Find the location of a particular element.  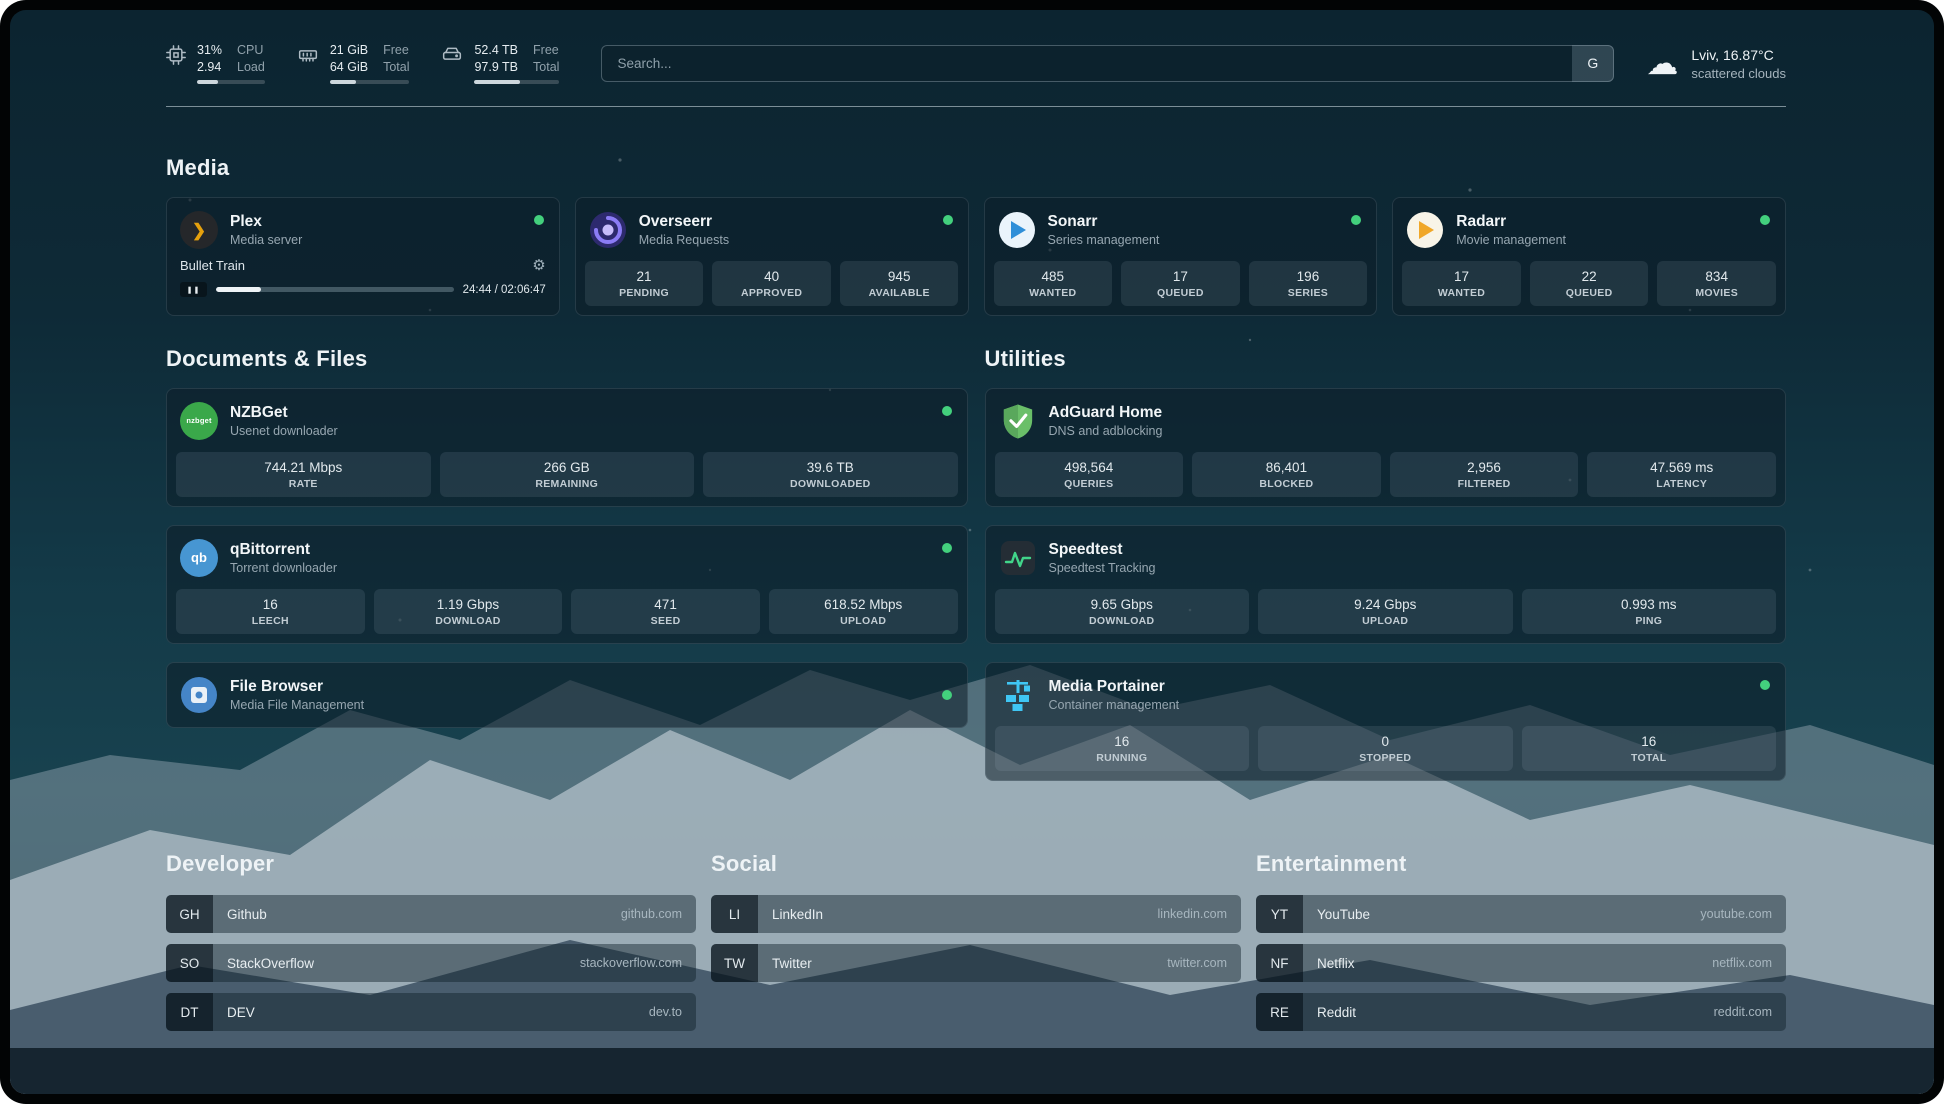

service-desc: Container management is located at coordinates (1114, 704).